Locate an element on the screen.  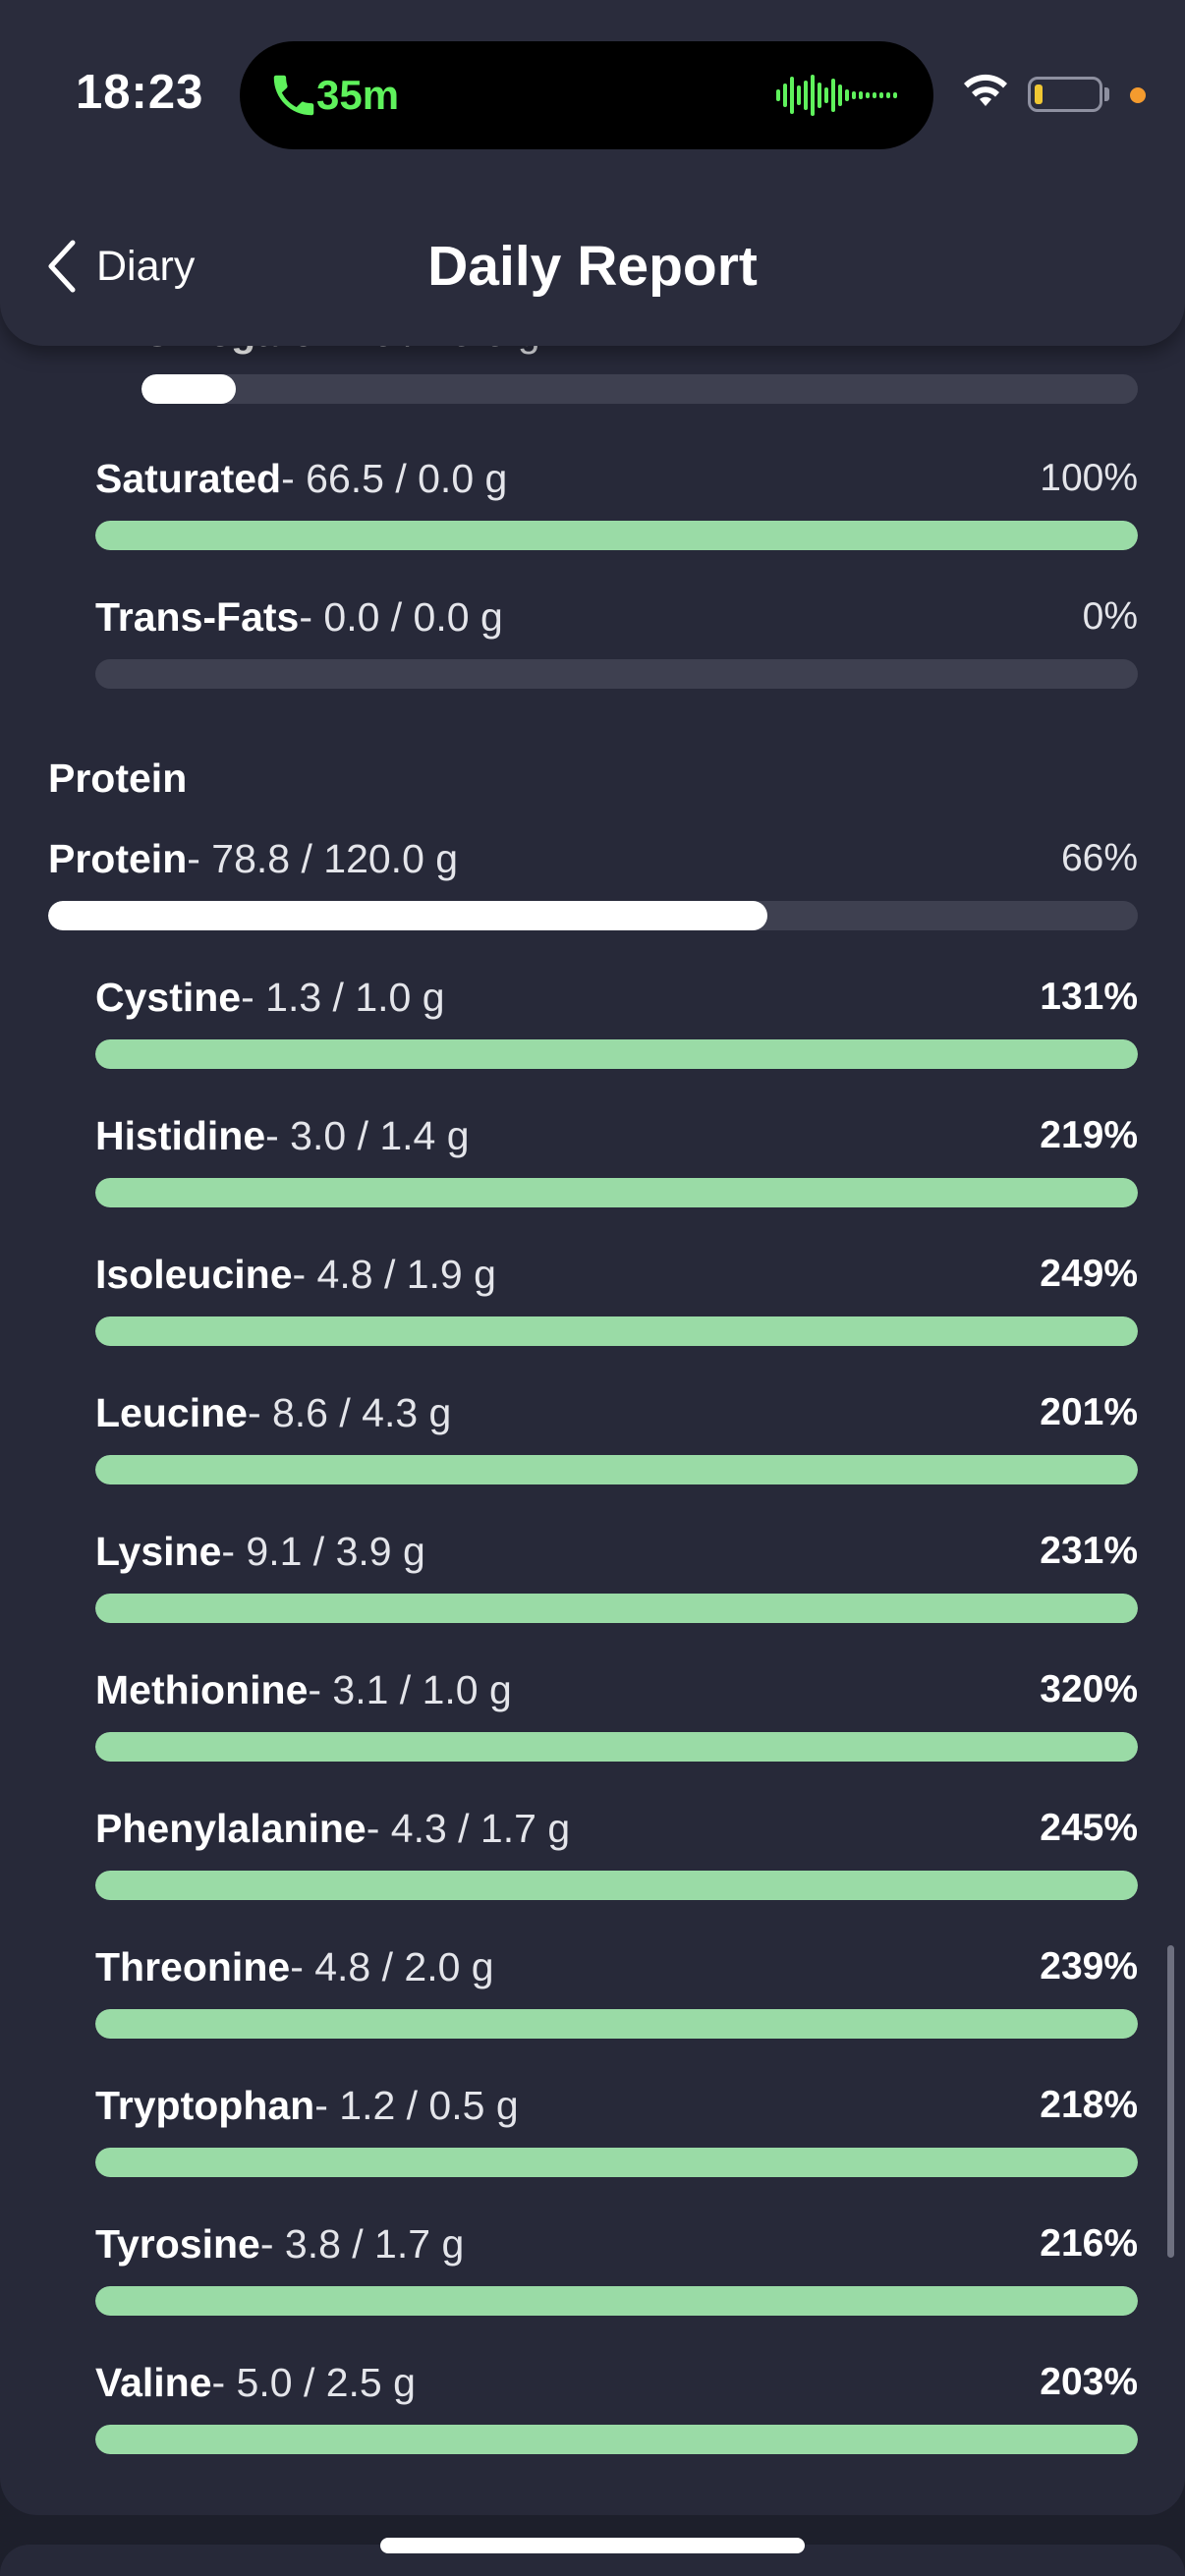
nutrient-percent: 231% is located at coordinates (1089, 1551).